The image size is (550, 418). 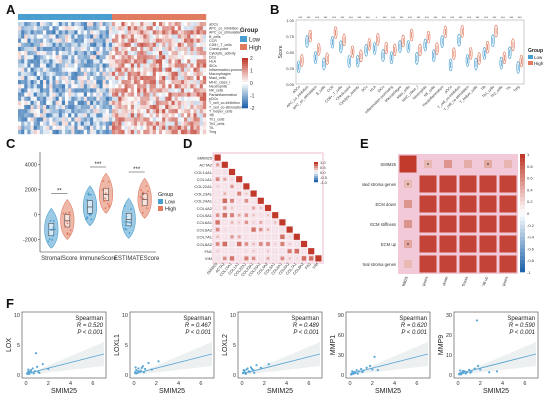 I want to click on x-axis-label: SMIM25, so click(x=64, y=391).